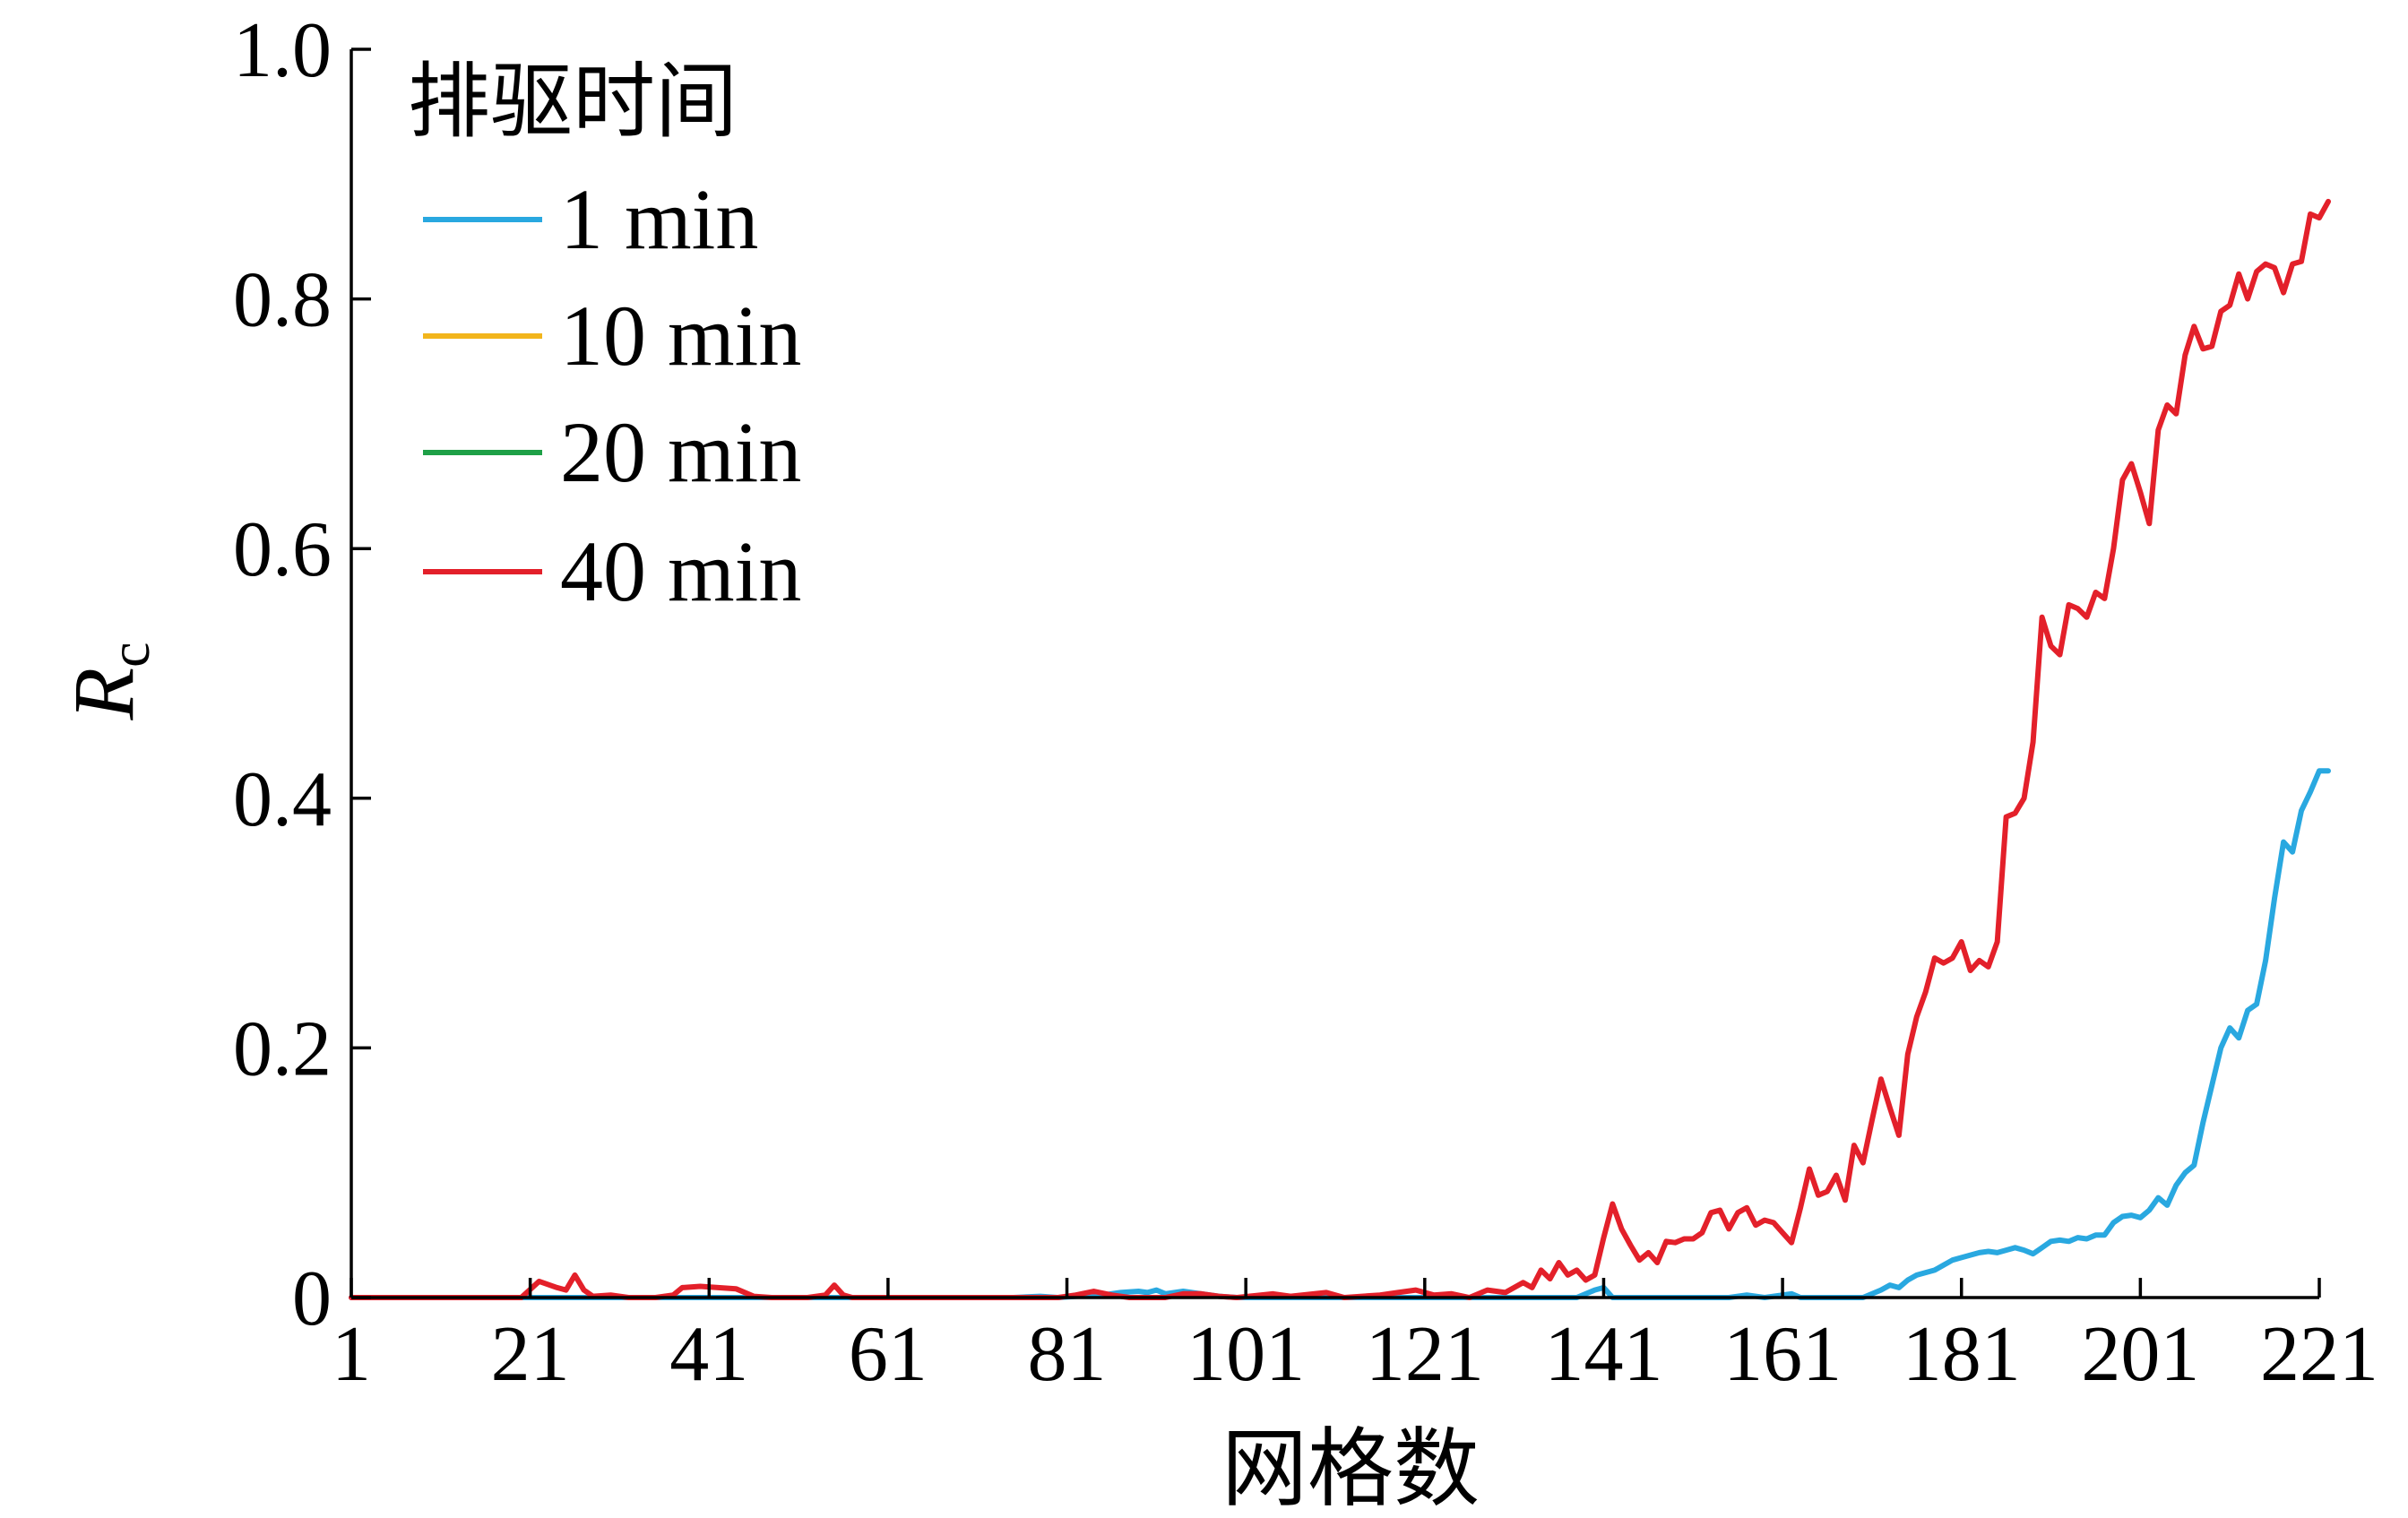  Describe the element at coordinates (283, 300) in the screenshot. I see `y-tick-label: 0.8` at that location.